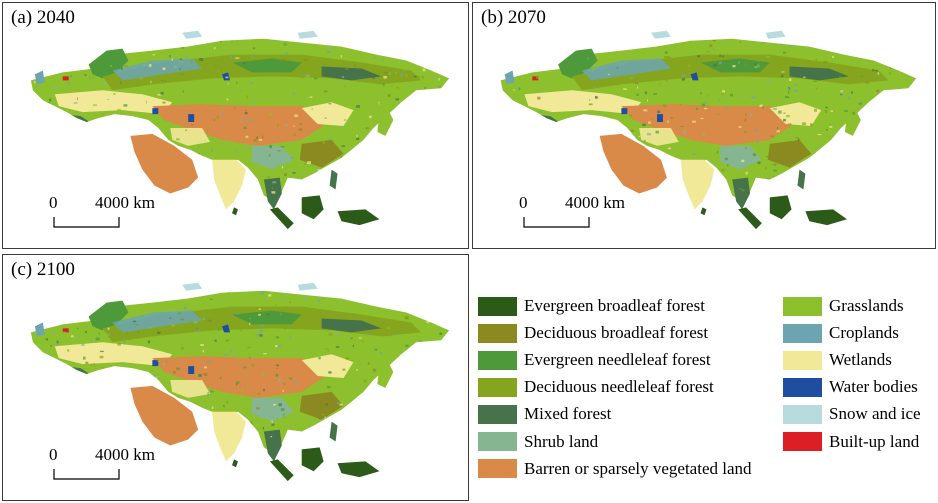 The image size is (938, 503). Describe the element at coordinates (43, 269) in the screenshot. I see `panel-title: (c) 2100` at that location.